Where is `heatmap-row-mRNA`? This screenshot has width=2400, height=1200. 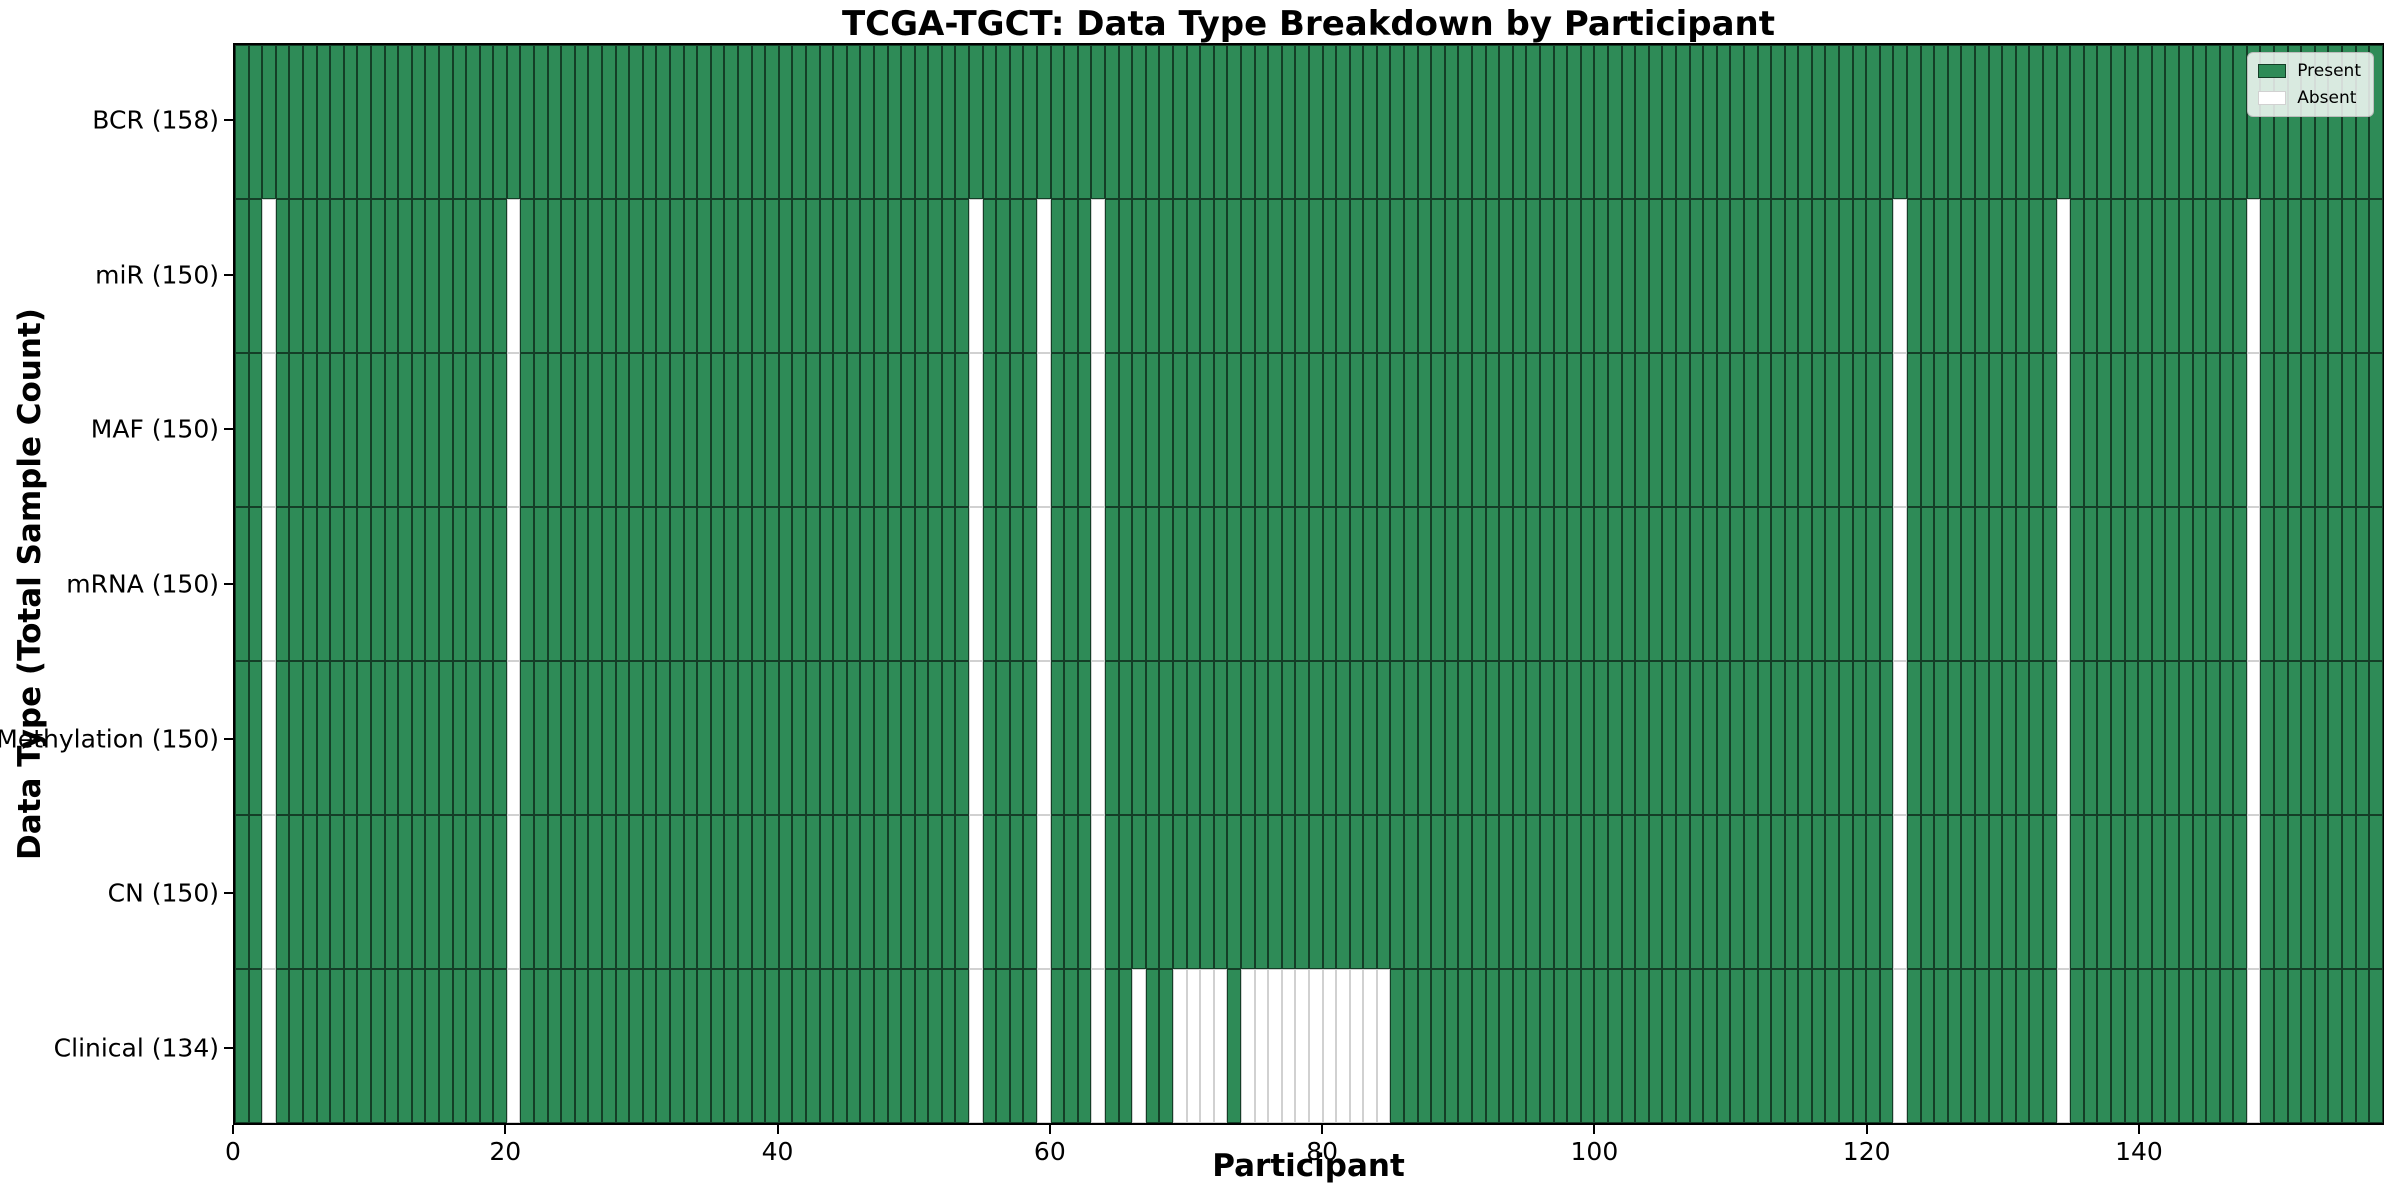
heatmap-row-mRNA is located at coordinates (1309, 584).